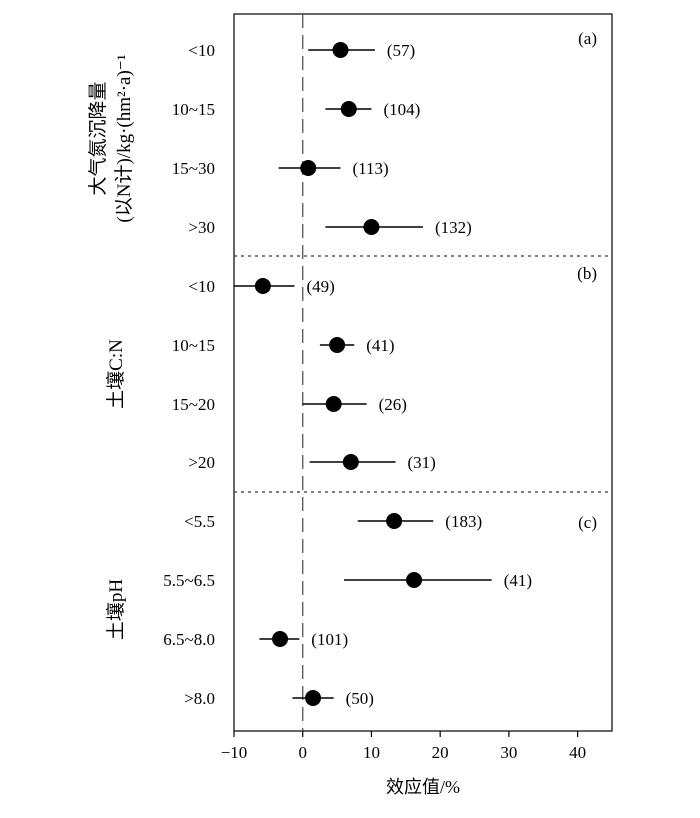 The width and height of the screenshot is (700, 818). I want to click on x-tick-label: 0, so click(302, 752).